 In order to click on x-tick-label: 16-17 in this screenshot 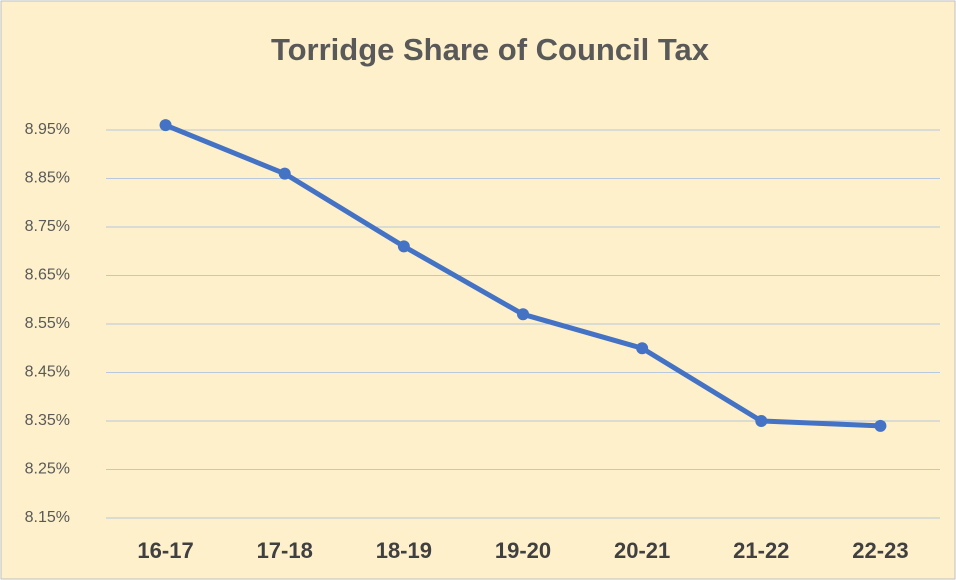, I will do `click(165, 550)`.